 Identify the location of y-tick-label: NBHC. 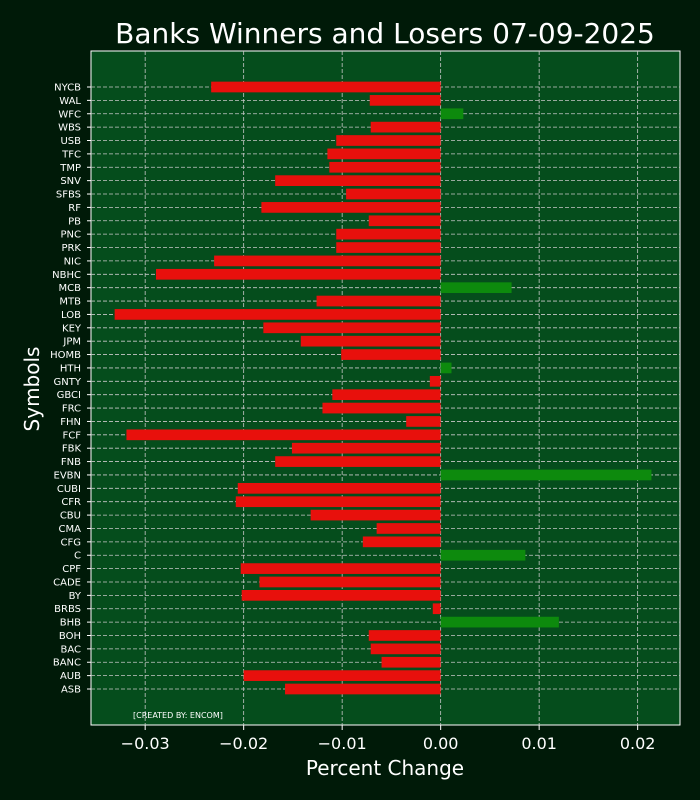
(66, 275).